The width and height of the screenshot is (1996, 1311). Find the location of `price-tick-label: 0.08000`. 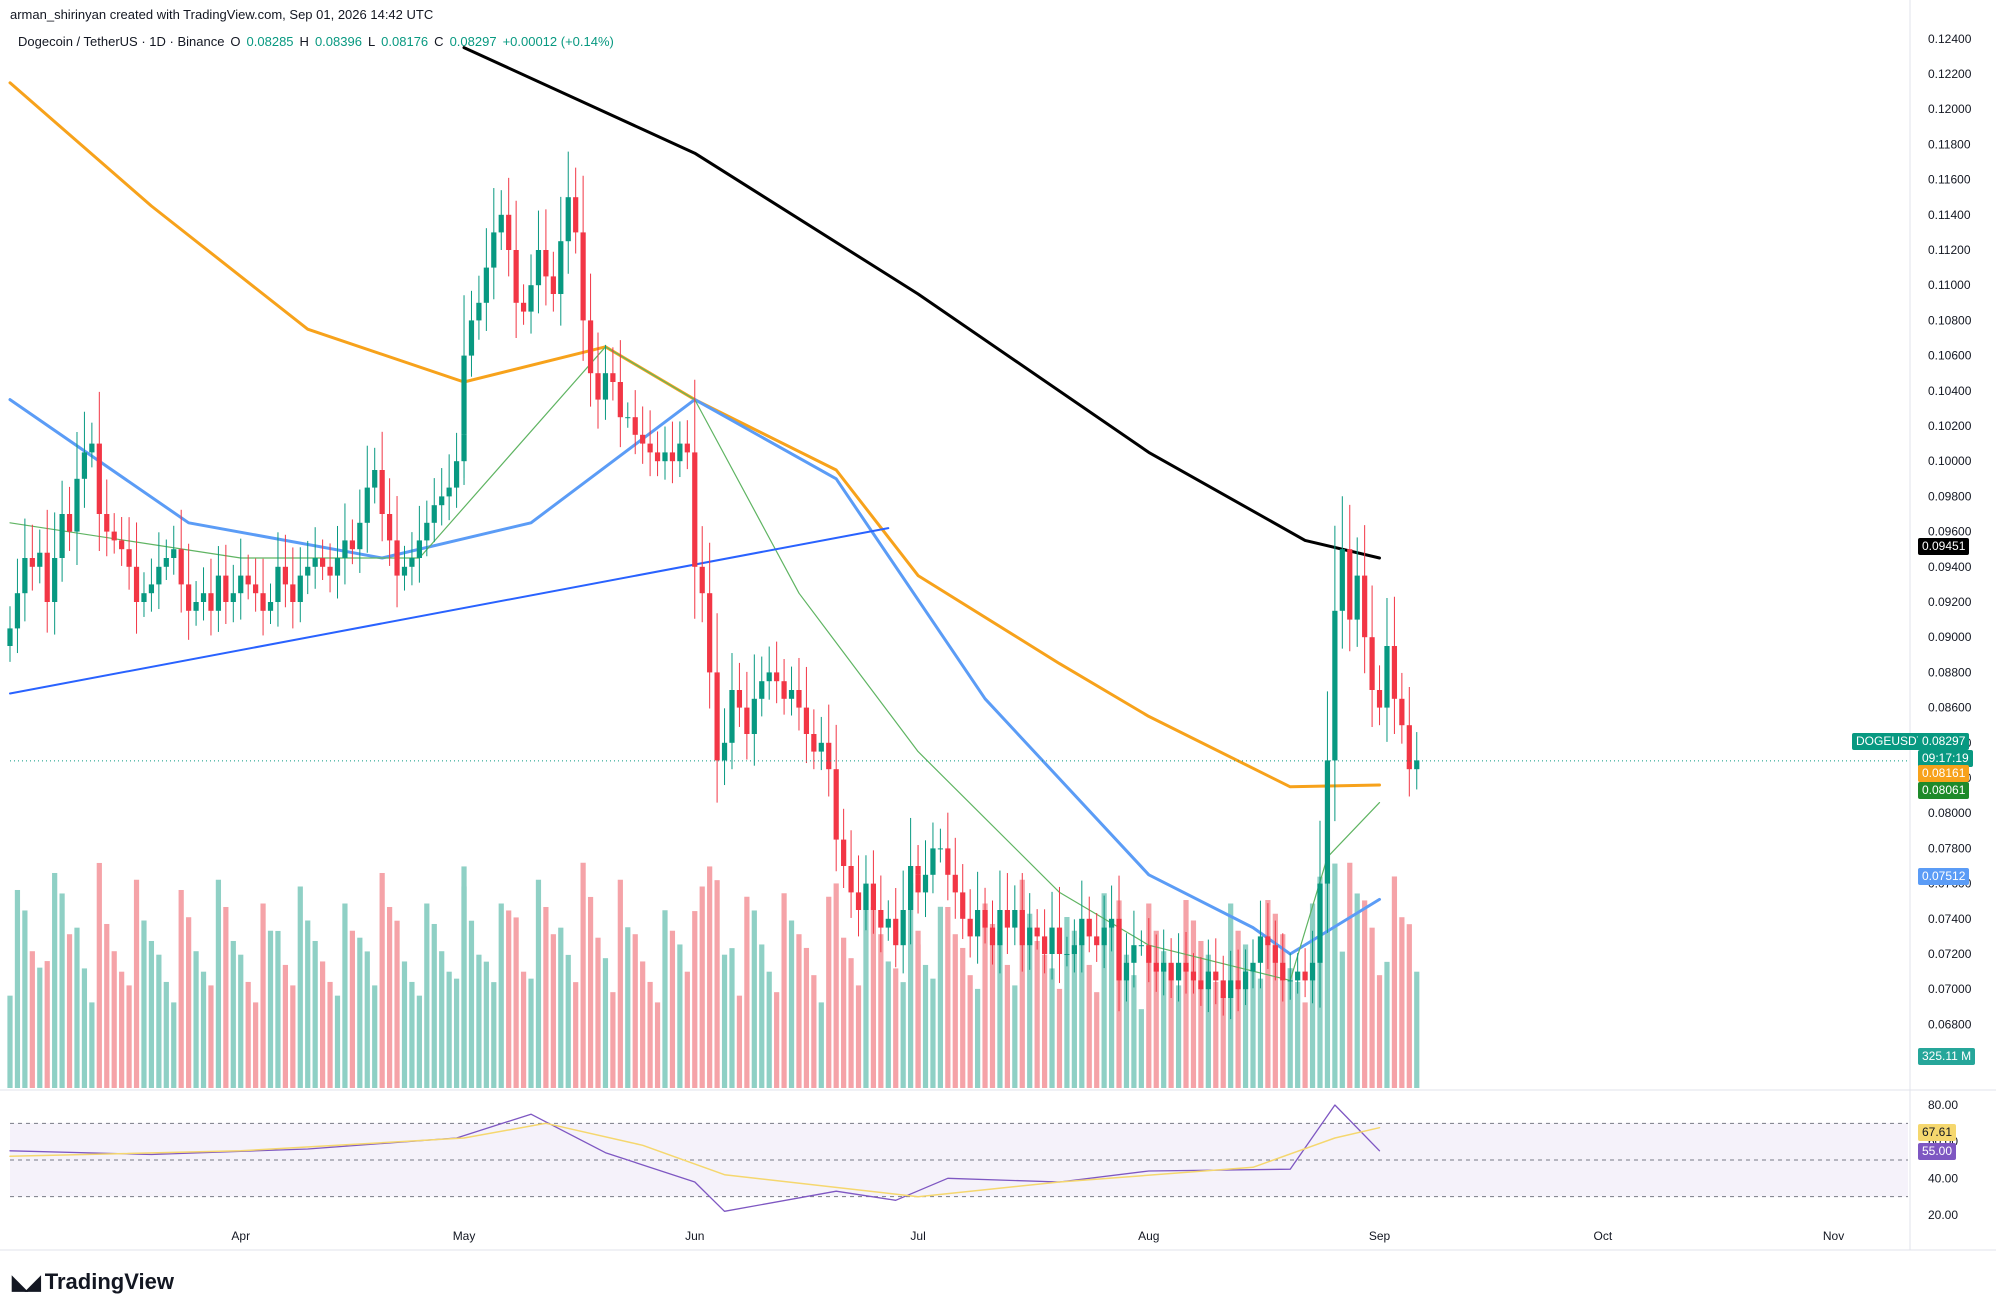

price-tick-label: 0.08000 is located at coordinates (1950, 813).